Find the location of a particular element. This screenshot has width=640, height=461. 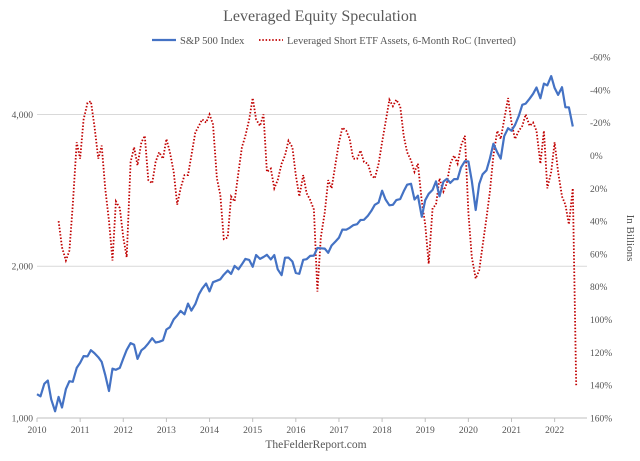

x-tick-label: 2014 is located at coordinates (209, 431).